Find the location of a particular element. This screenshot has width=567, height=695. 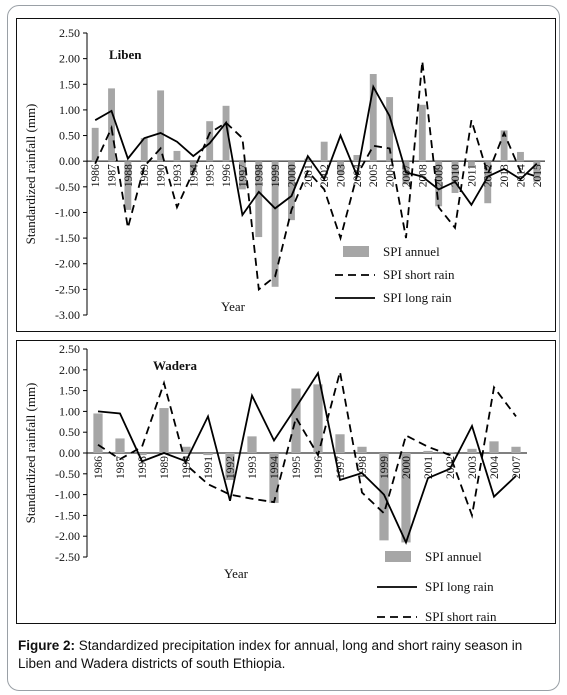

x-axis-title: Year is located at coordinates (233, 306).